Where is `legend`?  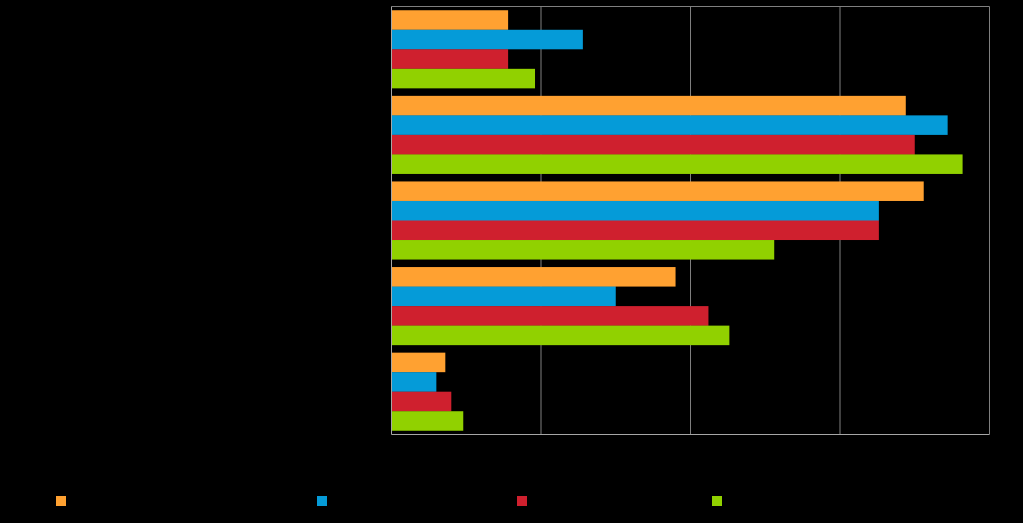
legend is located at coordinates (389, 501).